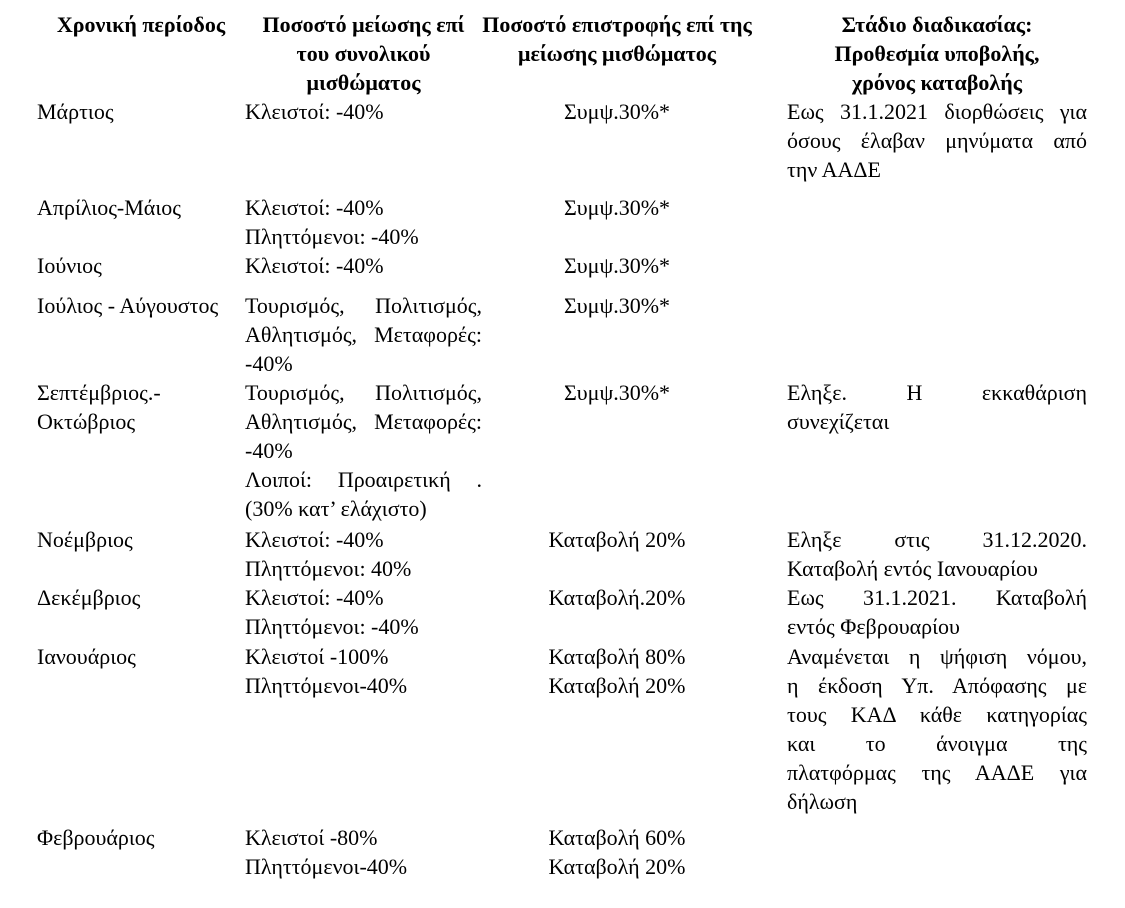  I want to click on cell-line: Οκτώβριος, so click(86, 421).